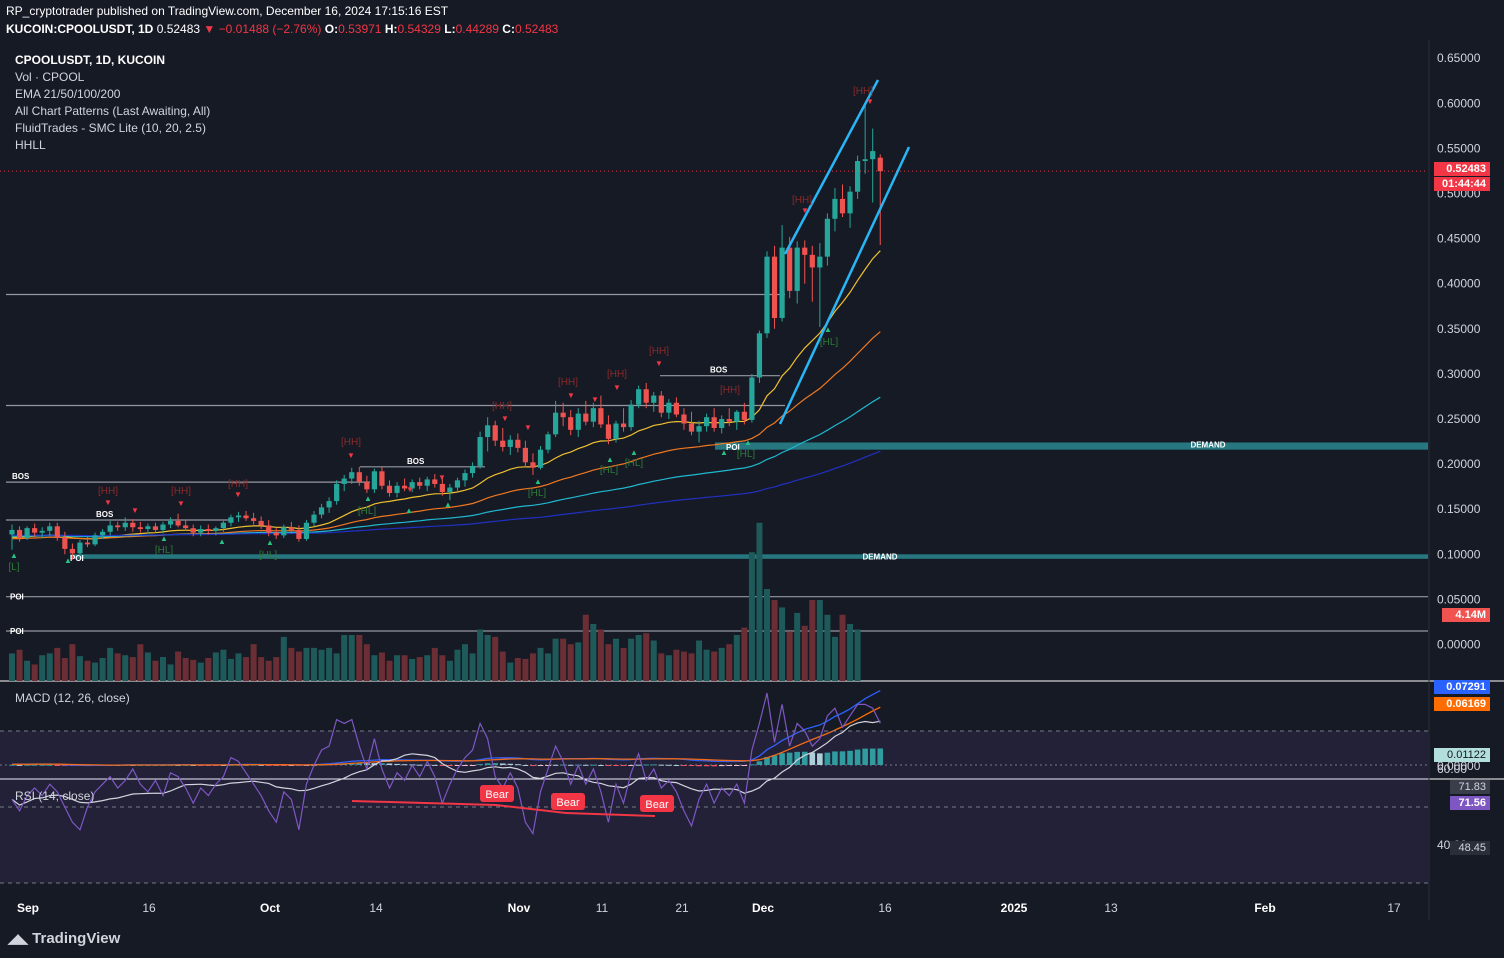 This screenshot has height=958, width=1504. What do you see at coordinates (113, 111) in the screenshot?
I see `legend-patterns: All Chart Patterns (Last Awaiting, All)` at bounding box center [113, 111].